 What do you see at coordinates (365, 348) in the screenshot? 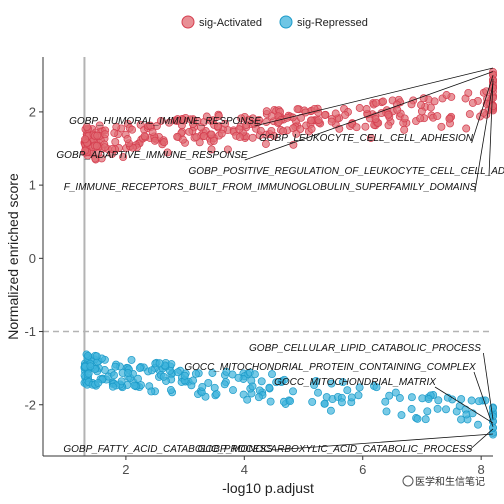
I see `annotation-label: GOBP_CELLULAR_LIPID_CATABOLIC_PROCESS` at bounding box center [365, 348].